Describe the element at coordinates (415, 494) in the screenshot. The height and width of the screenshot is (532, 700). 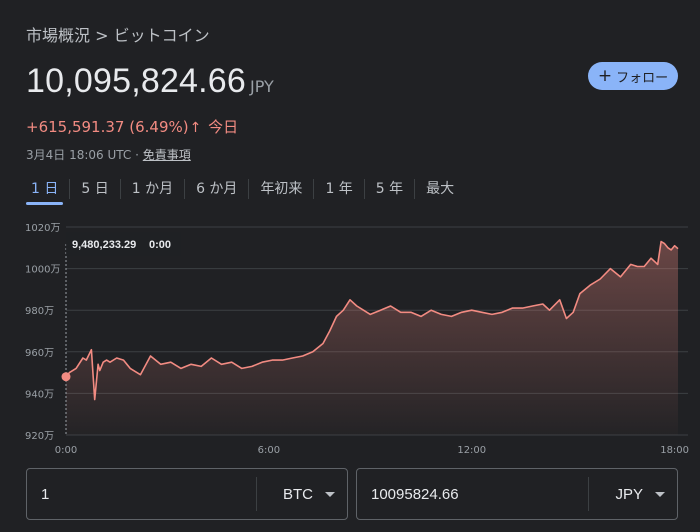
I see `to-amount-input: 10095824.66` at that location.